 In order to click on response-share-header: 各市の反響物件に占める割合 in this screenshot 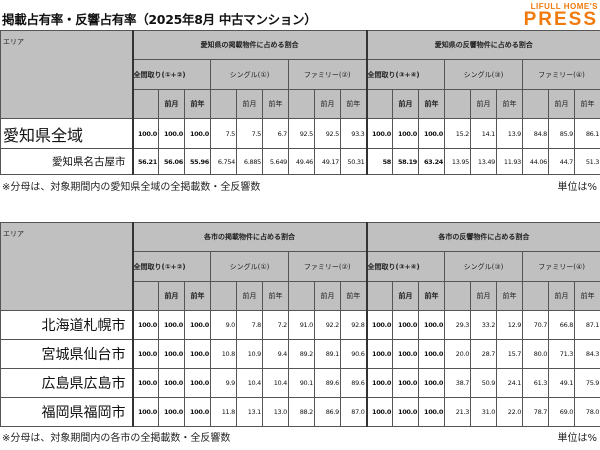, I will do `click(482, 237)`.